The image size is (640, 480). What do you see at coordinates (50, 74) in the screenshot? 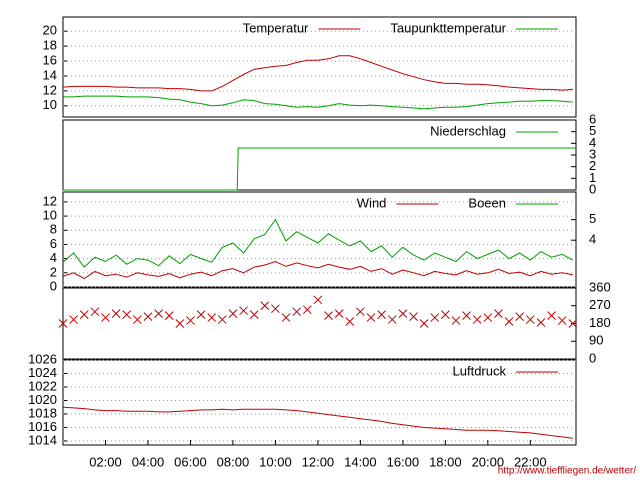
I see `y-tick-label: 14` at bounding box center [50, 74].